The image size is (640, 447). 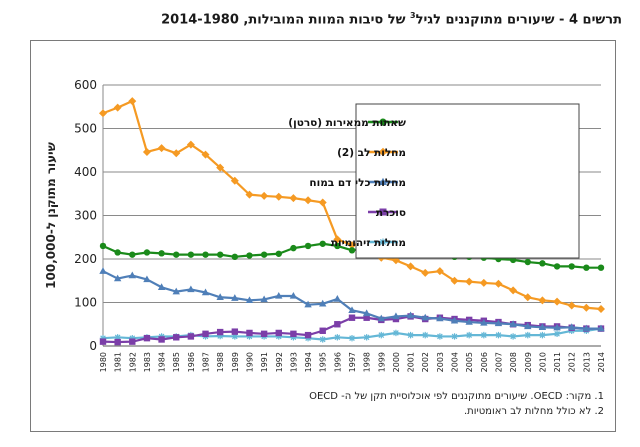 What do you see at coordinates (518, 20) in the screenshot?
I see `title-prefix: תרשים 4 - שיעורים מתוקננים לגיל` at bounding box center [518, 20].